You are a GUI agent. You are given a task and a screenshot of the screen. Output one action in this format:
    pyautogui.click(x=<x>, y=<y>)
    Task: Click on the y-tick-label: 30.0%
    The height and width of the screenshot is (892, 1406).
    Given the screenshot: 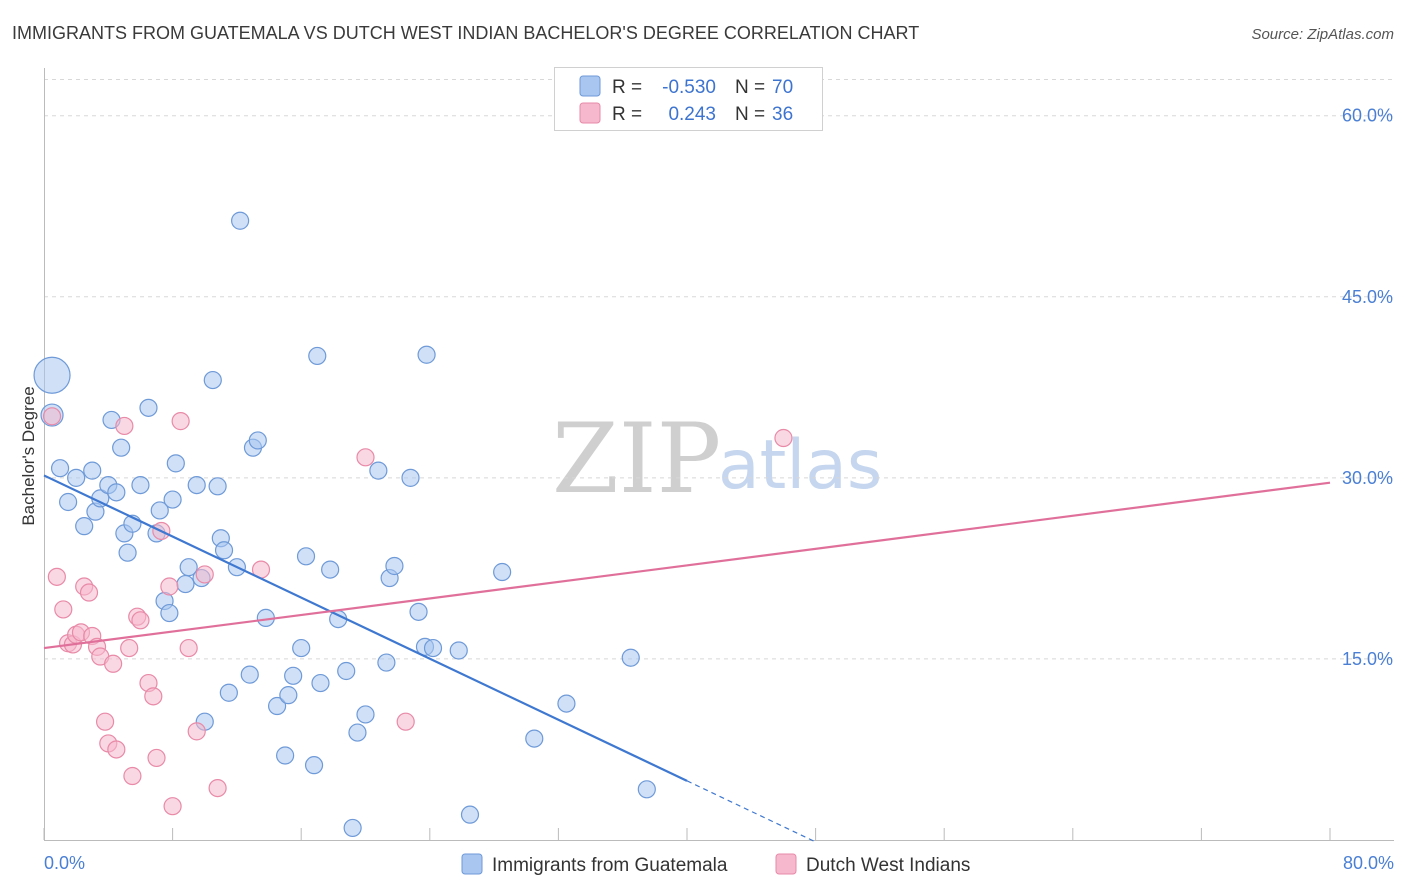 What is the action you would take?
    pyautogui.click(x=1367, y=478)
    